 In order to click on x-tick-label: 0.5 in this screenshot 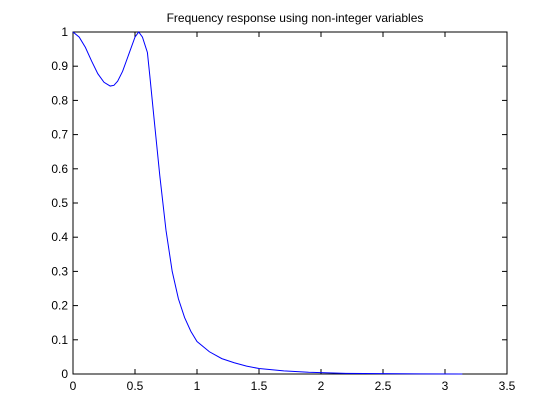, I will do `click(135, 386)`.